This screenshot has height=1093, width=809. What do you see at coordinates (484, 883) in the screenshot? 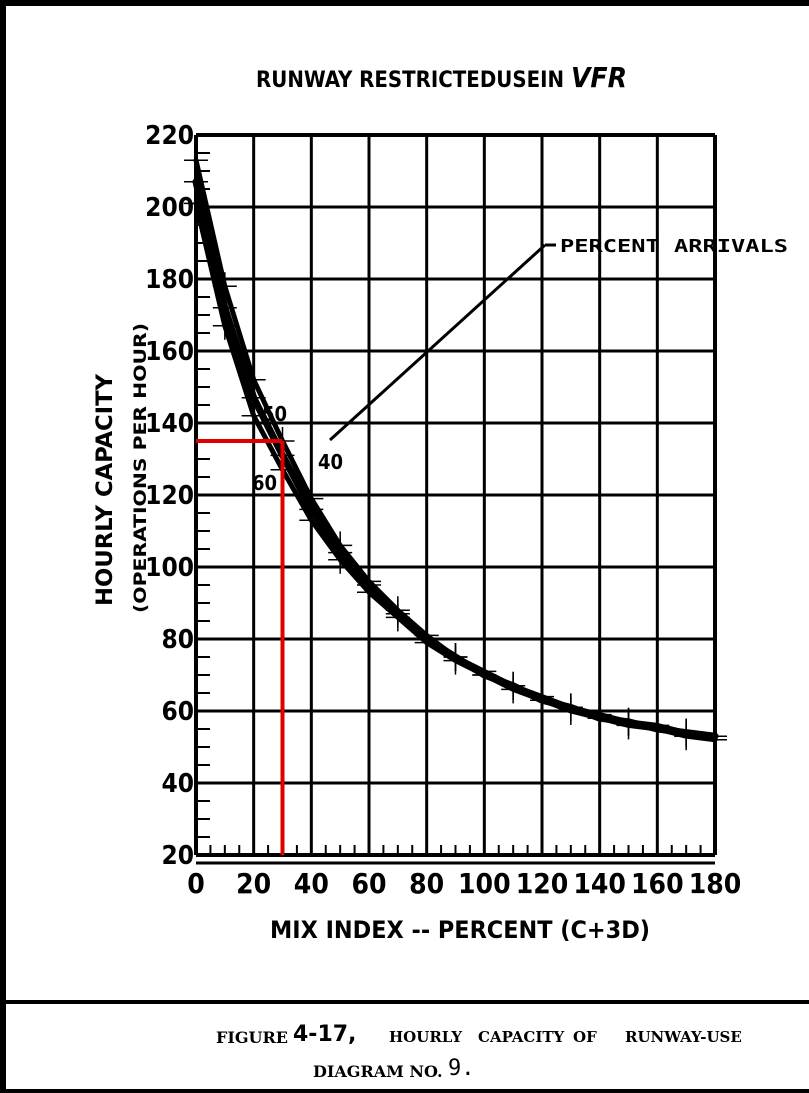
I see `x-tick-label: 100` at bounding box center [484, 883].